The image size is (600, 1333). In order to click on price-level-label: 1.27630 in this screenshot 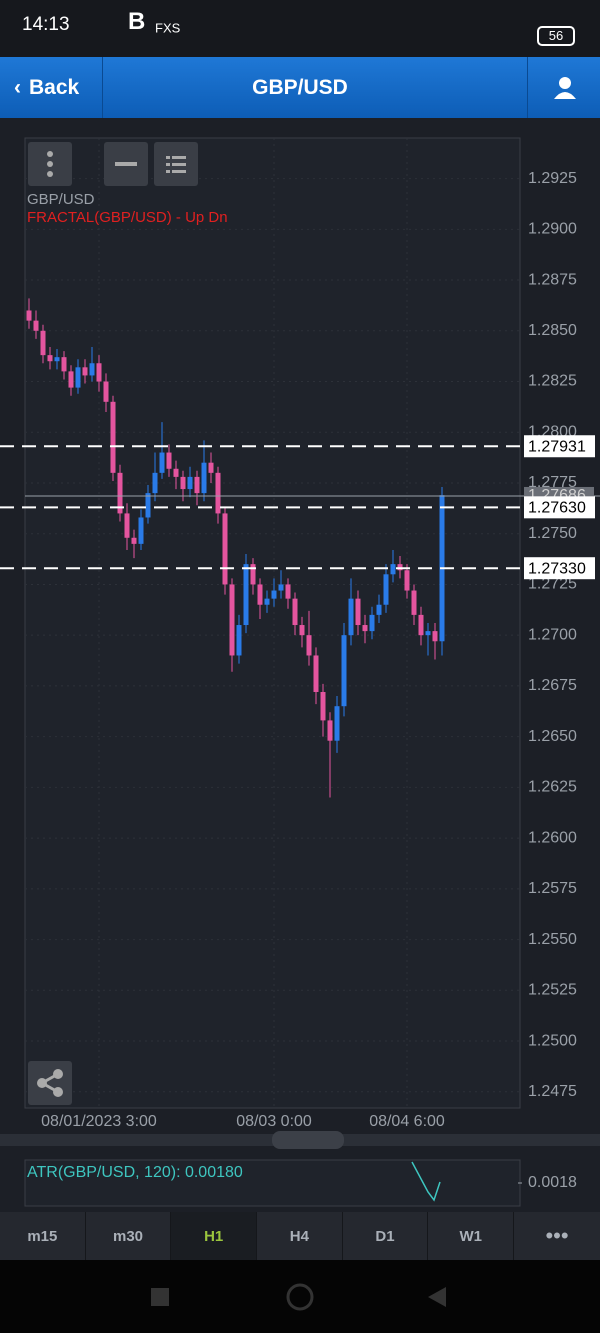, I will do `click(557, 508)`.